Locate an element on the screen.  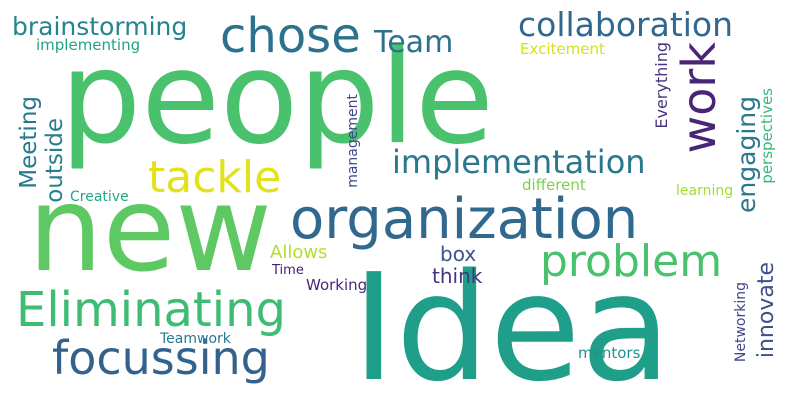
word-engaging: engaging is located at coordinates (746, 154).